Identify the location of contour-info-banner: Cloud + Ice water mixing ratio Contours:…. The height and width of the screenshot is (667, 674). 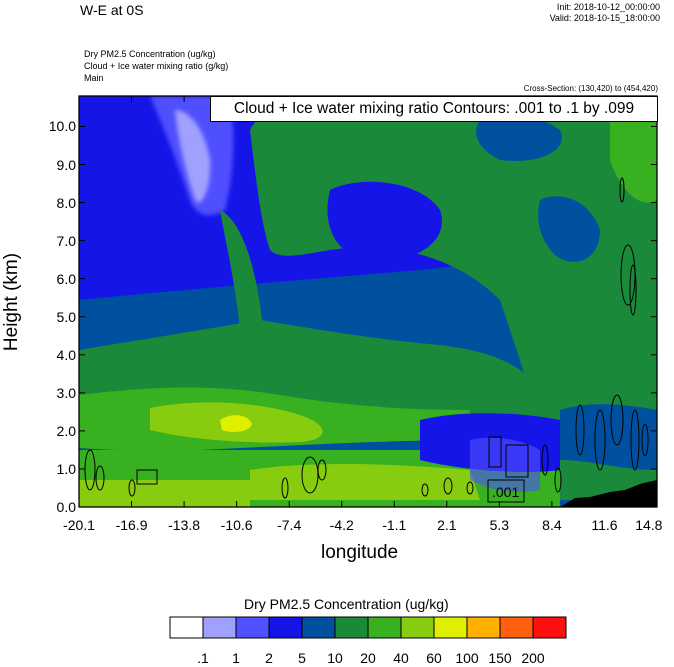
(434, 109).